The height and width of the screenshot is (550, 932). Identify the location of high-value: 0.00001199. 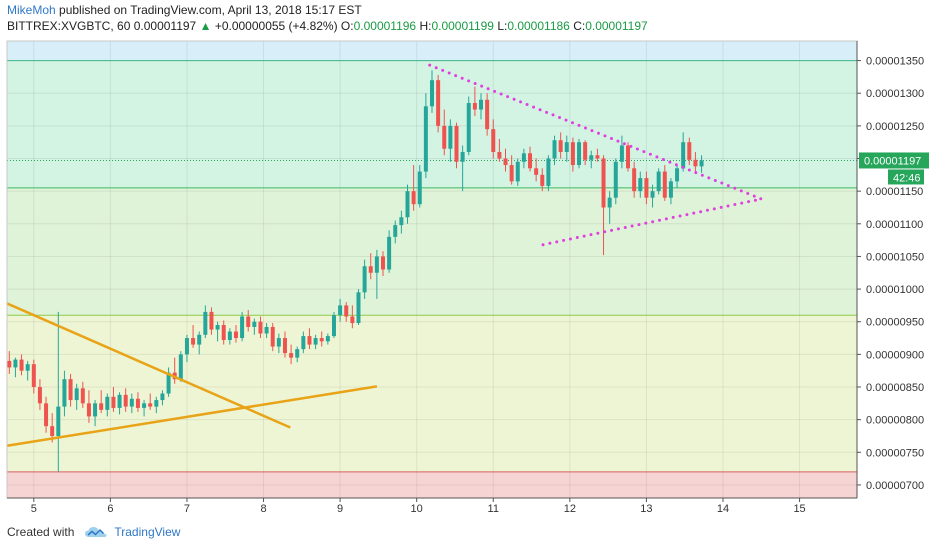
(462, 26).